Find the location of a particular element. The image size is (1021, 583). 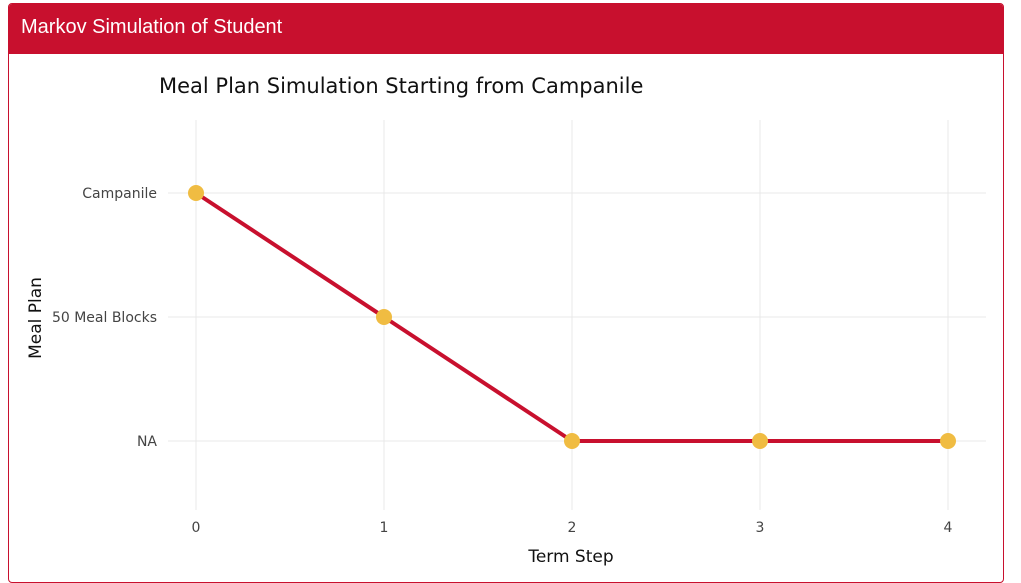

x-tick-label: 1 is located at coordinates (384, 528).